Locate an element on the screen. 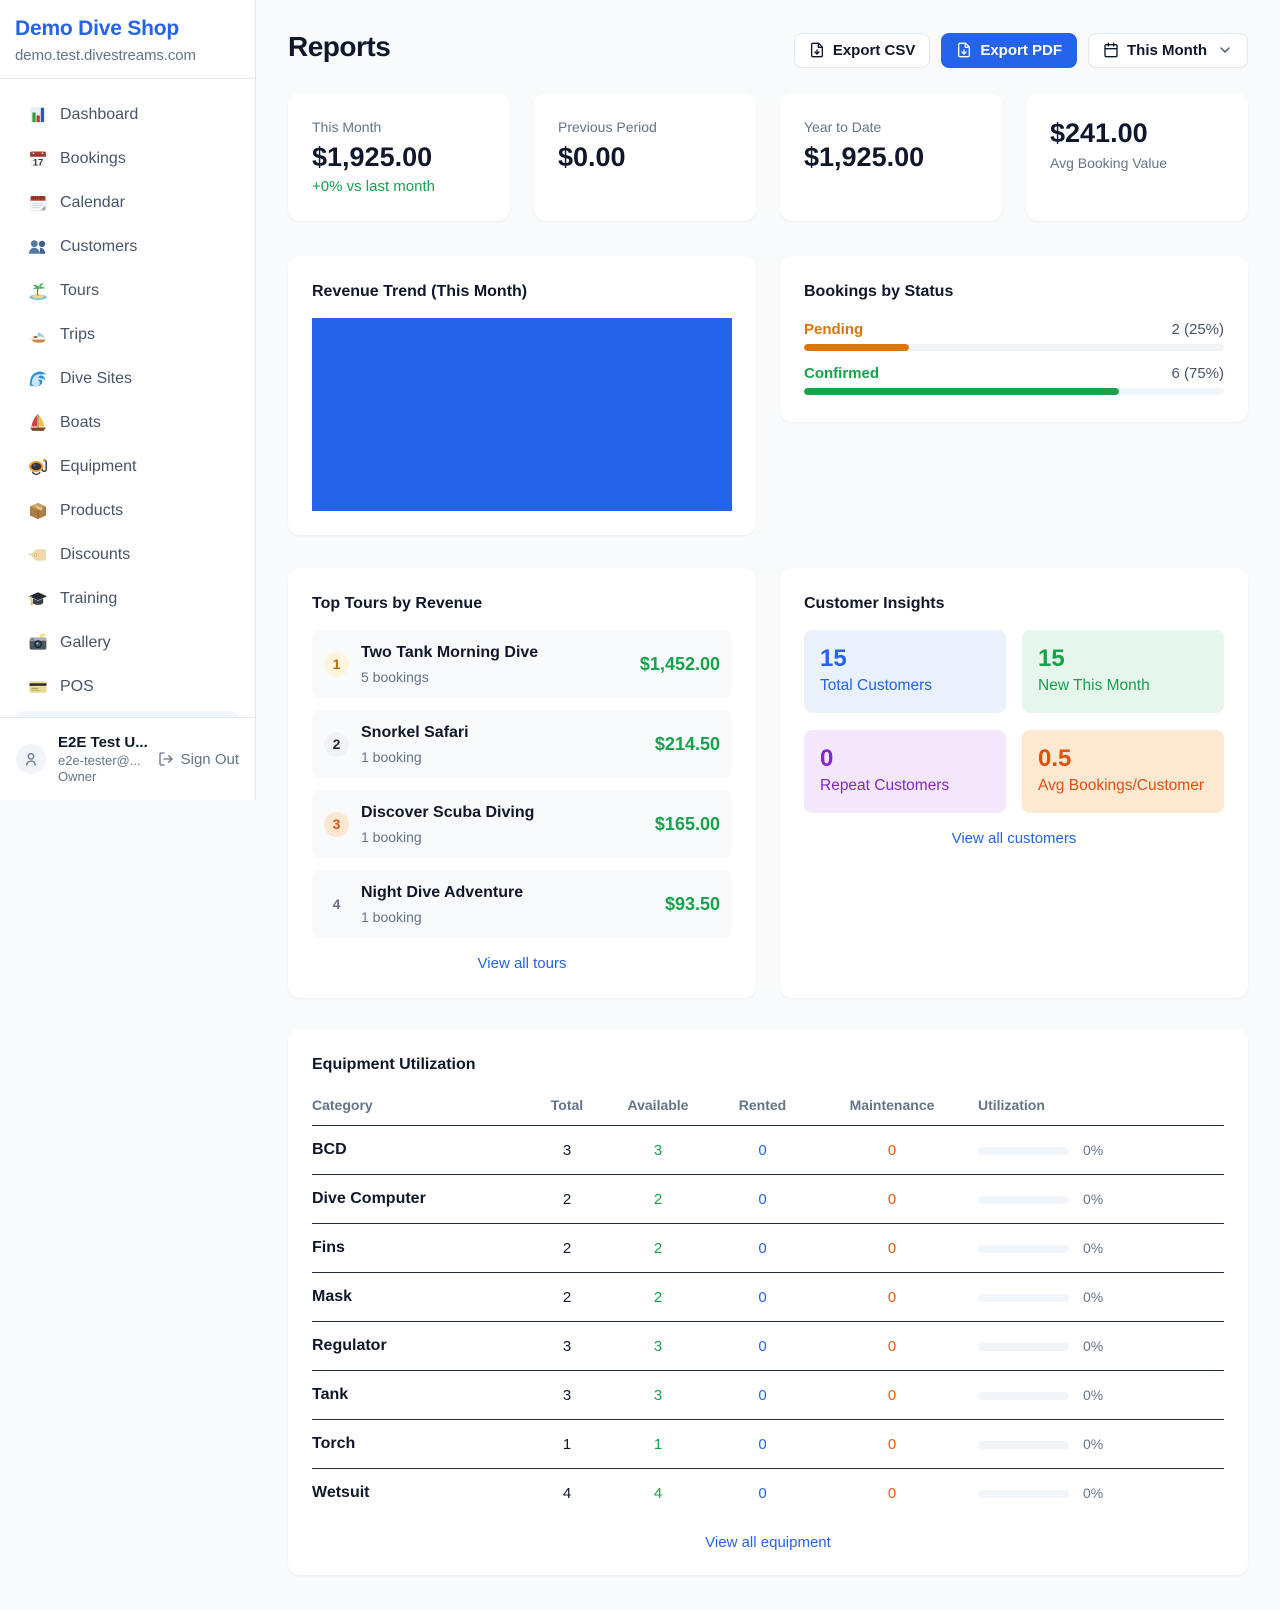  svg-text: 17 is located at coordinates (38, 162).